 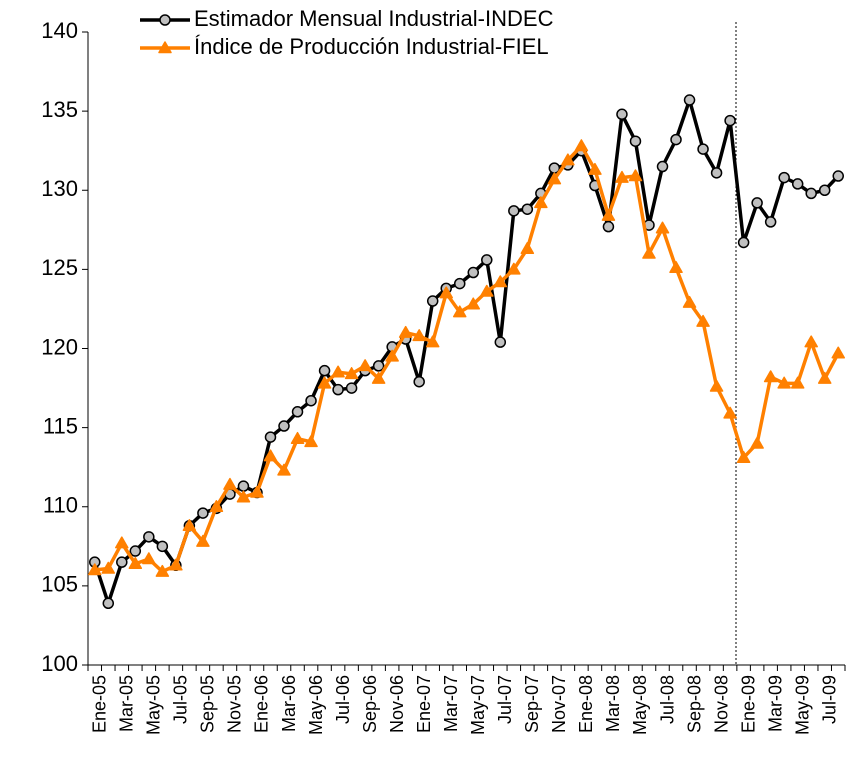 What do you see at coordinates (59, 584) in the screenshot?
I see `y-tick-label: 105` at bounding box center [59, 584].